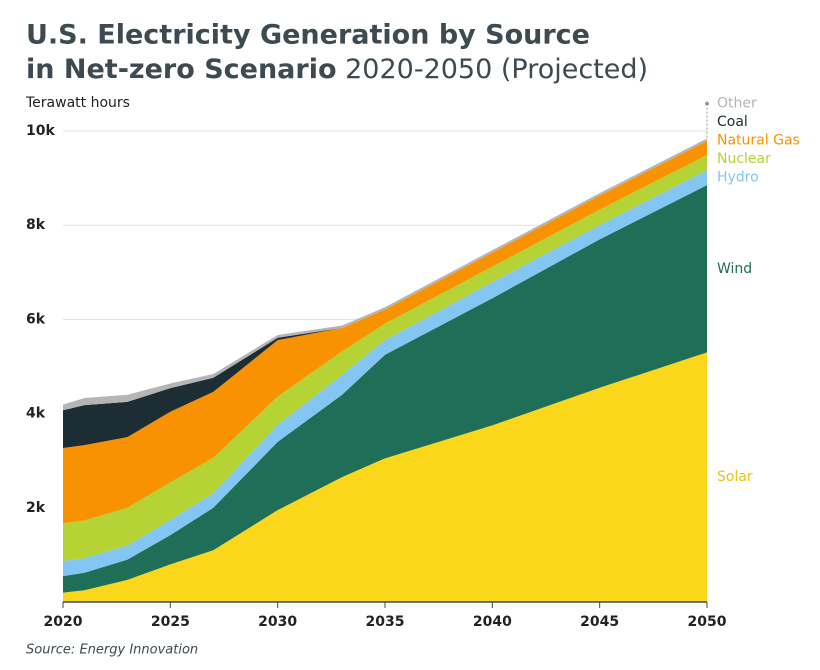  I want to click on leader-dot, so click(707, 104).